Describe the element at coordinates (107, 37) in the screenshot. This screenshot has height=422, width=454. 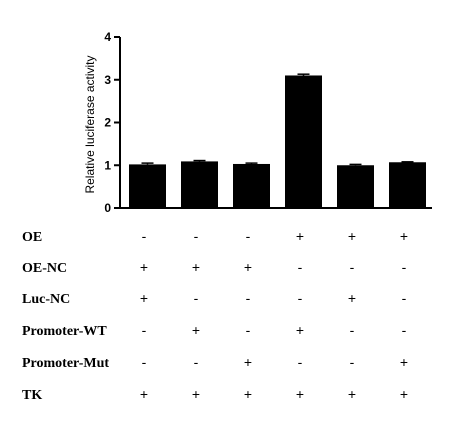
I see `y-tick-label: 4` at that location.